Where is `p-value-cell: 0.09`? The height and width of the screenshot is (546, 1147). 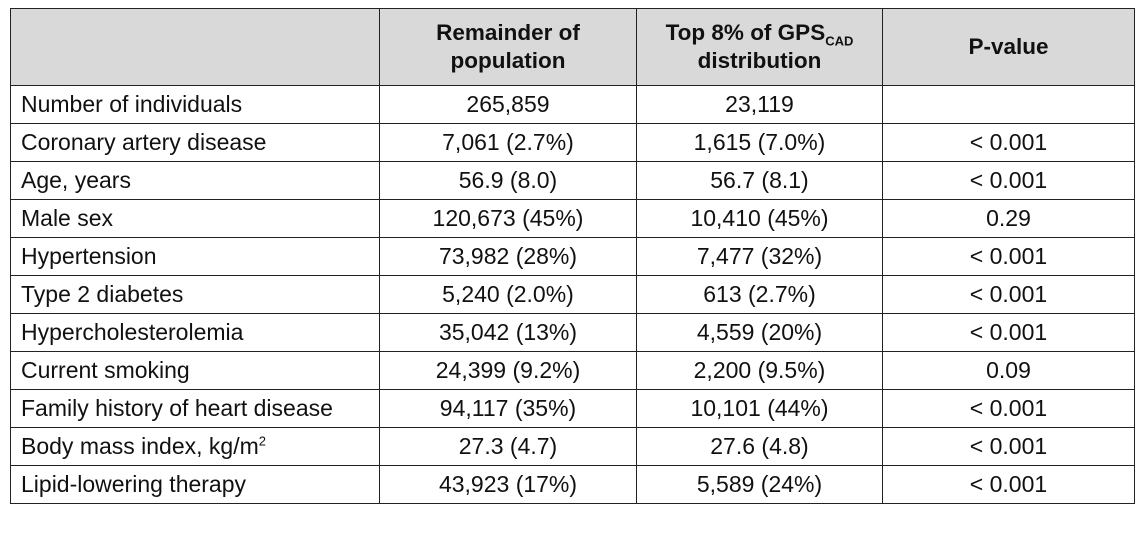 p-value-cell: 0.09 is located at coordinates (1008, 370).